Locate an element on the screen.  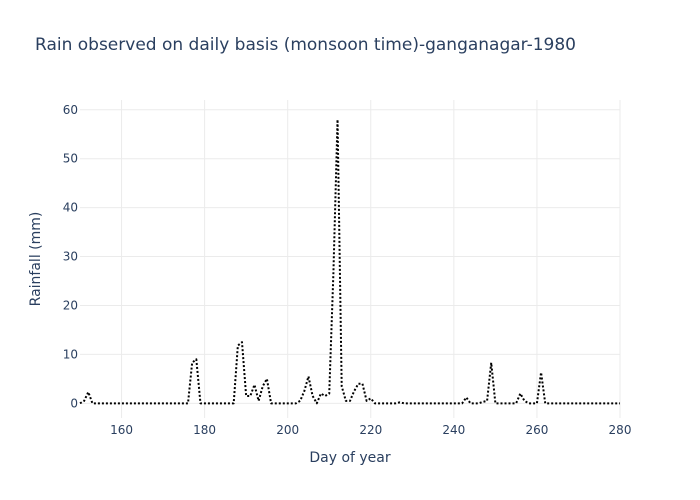
x-tick-label: 280 is located at coordinates (620, 430).